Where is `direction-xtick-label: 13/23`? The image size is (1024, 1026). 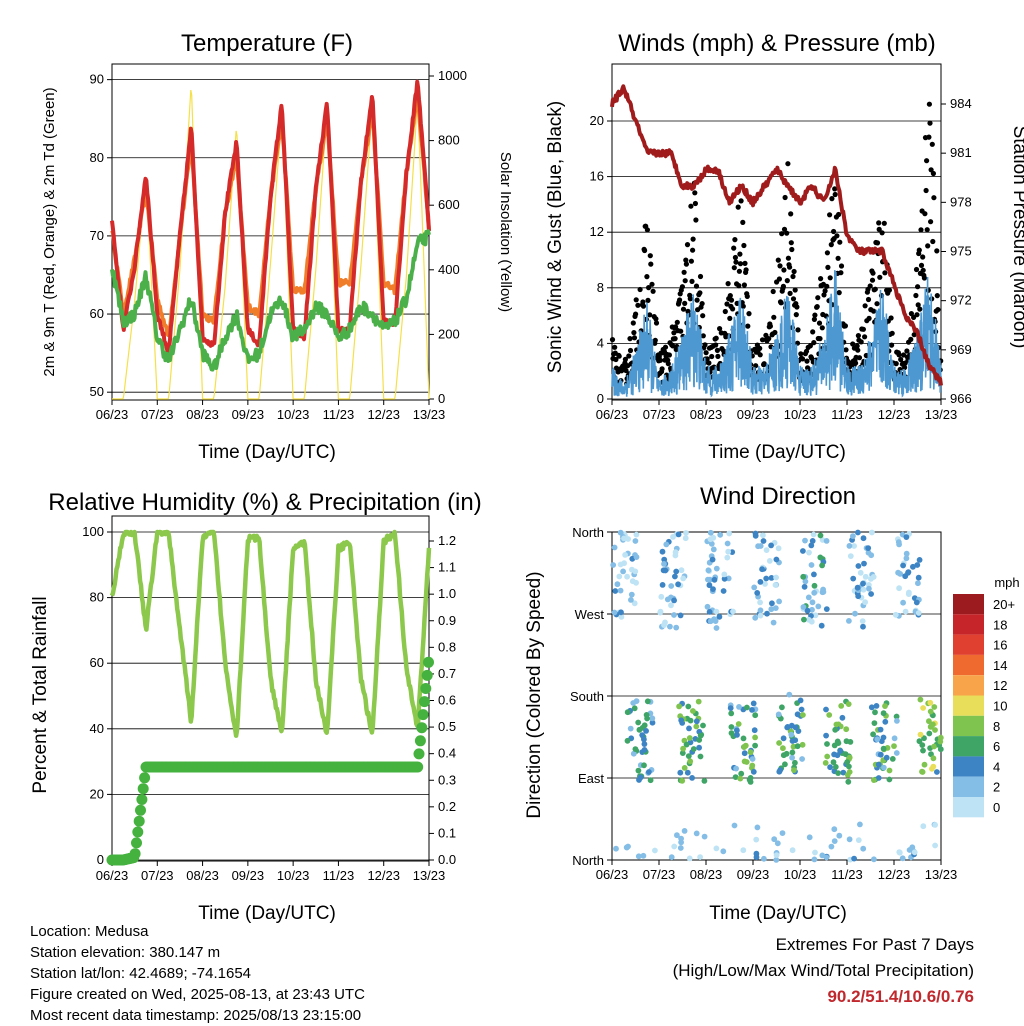 direction-xtick-label: 13/23 is located at coordinates (941, 874).